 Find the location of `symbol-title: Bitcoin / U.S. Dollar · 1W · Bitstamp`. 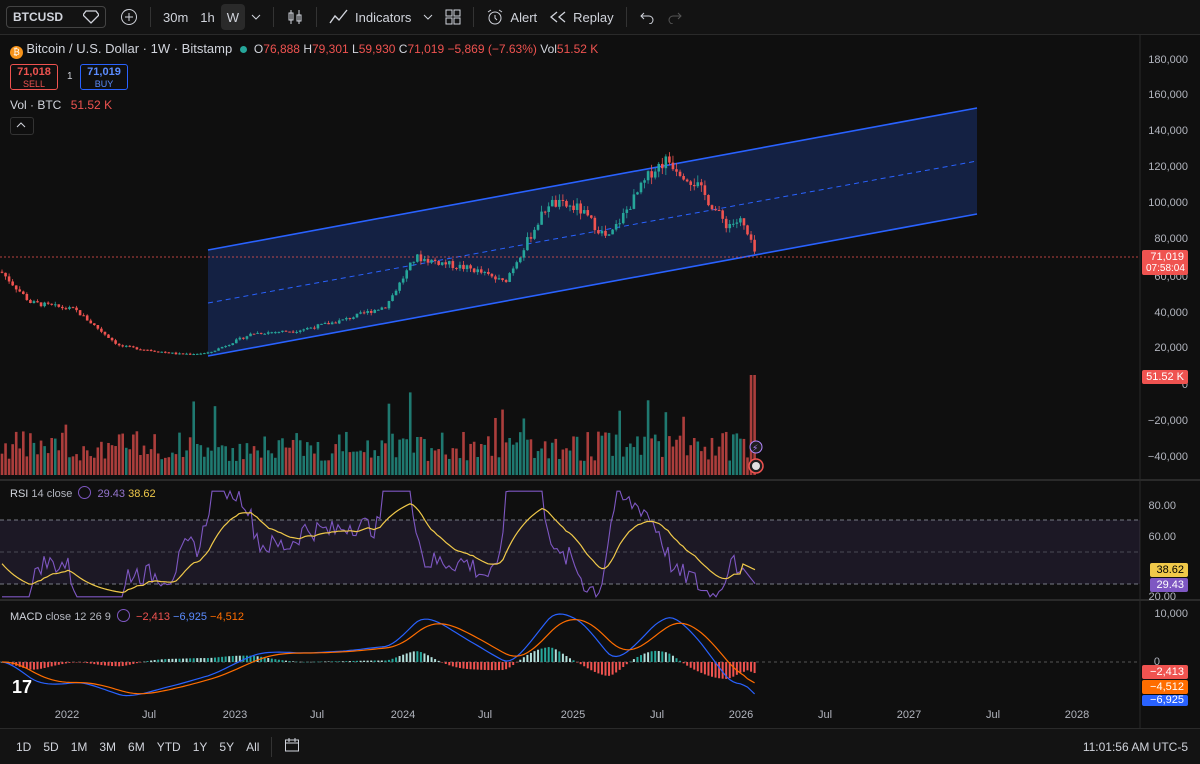

symbol-title: Bitcoin / U.S. Dollar · 1W · Bitstamp is located at coordinates (129, 48).